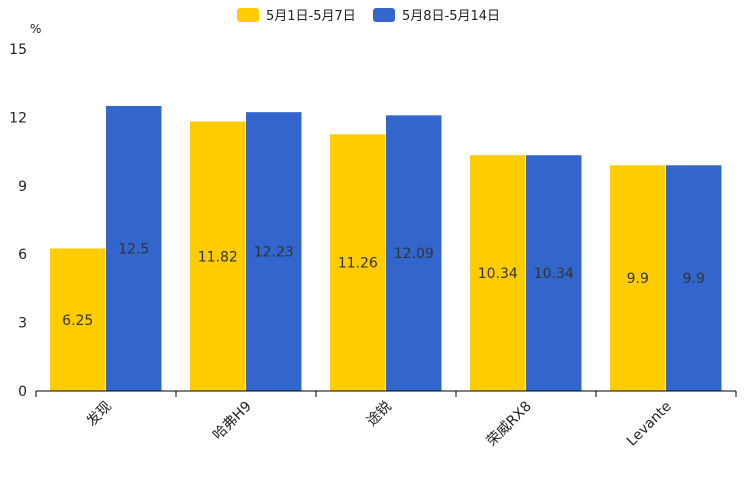 This screenshot has height=496, width=744. I want to click on data-label: 11.26, so click(358, 264).